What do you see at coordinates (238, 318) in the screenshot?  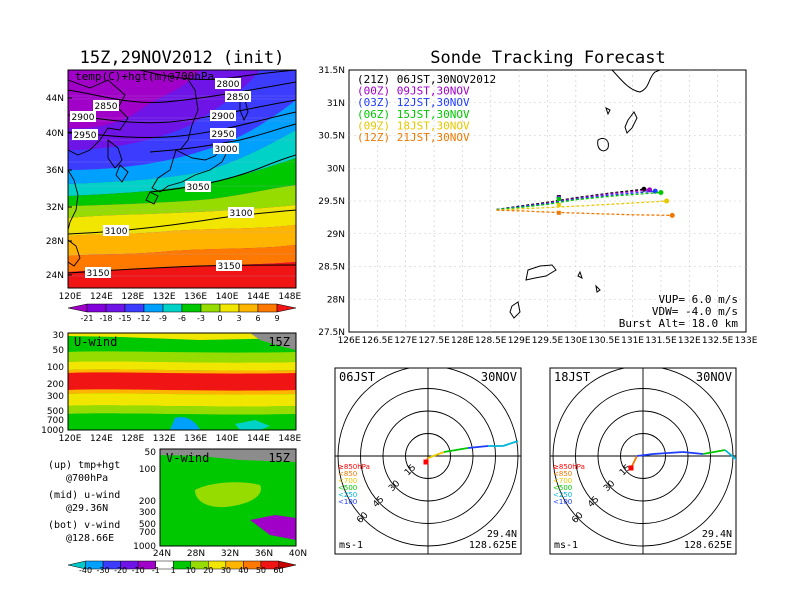 I see `colorbar-label: 3` at bounding box center [238, 318].